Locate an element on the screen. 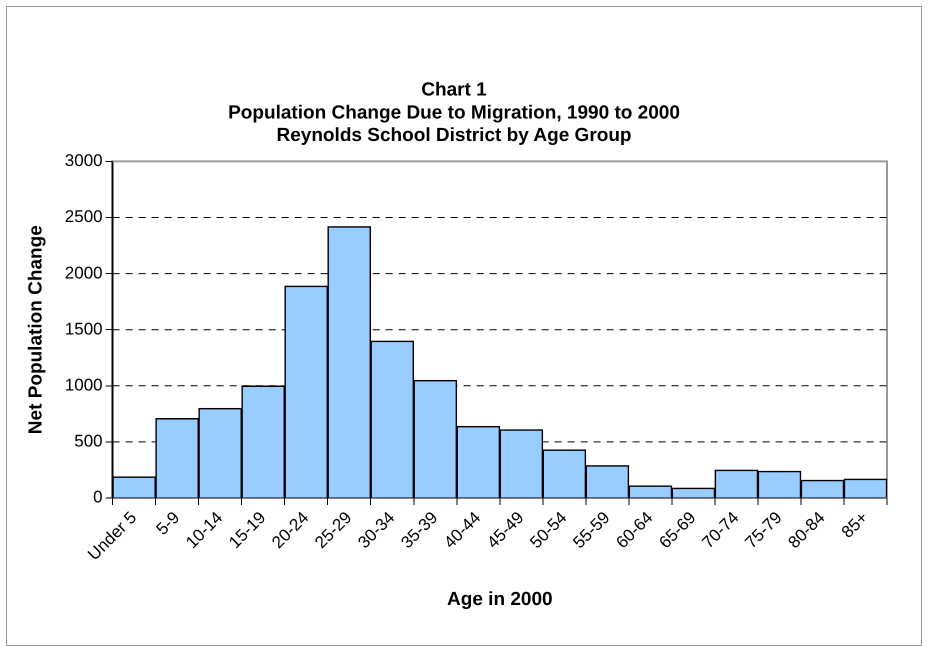  x-axis-title: Age in 2000 is located at coordinates (500, 599).